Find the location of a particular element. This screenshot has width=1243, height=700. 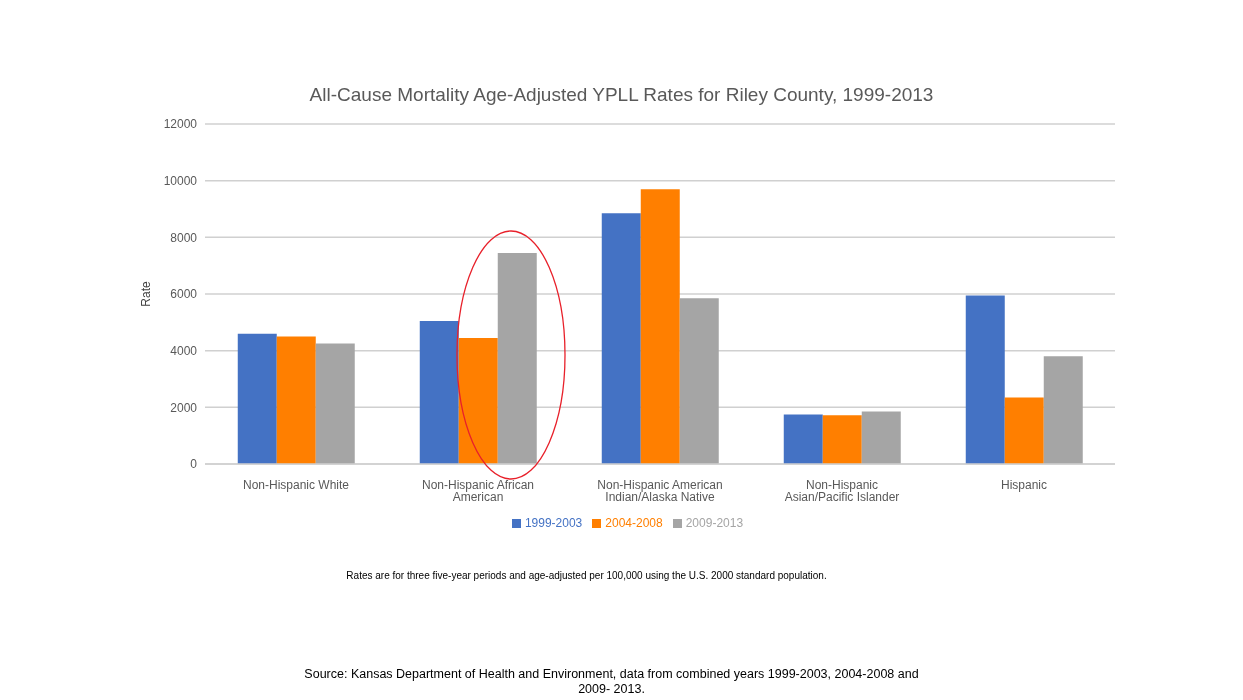

y-tick-label: 12000 is located at coordinates (180, 124).